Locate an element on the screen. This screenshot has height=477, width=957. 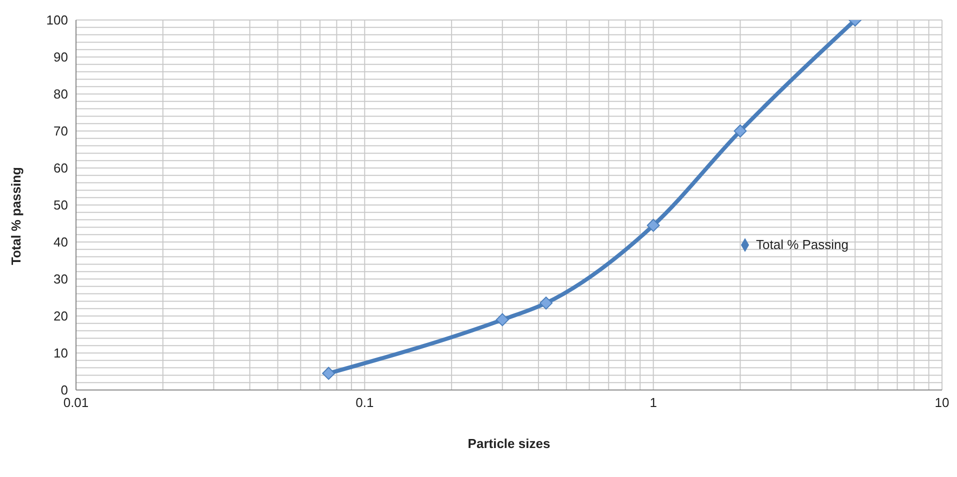
y-tick-label: 80 is located at coordinates (61, 94).